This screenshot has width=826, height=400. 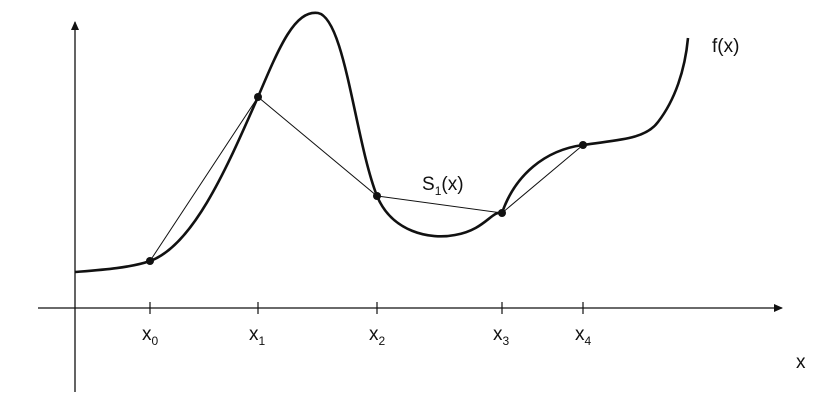 What do you see at coordinates (377, 336) in the screenshot?
I see `node-label-x2: x2` at bounding box center [377, 336].